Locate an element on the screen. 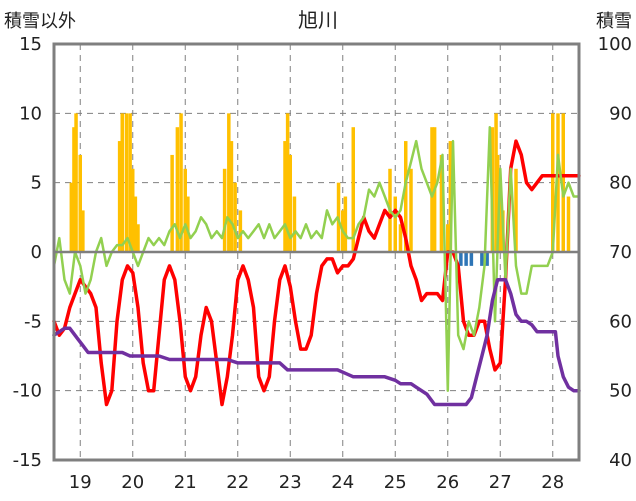 The height and width of the screenshot is (501, 636). y-left-tick-label: 15 is located at coordinates (30, 44).